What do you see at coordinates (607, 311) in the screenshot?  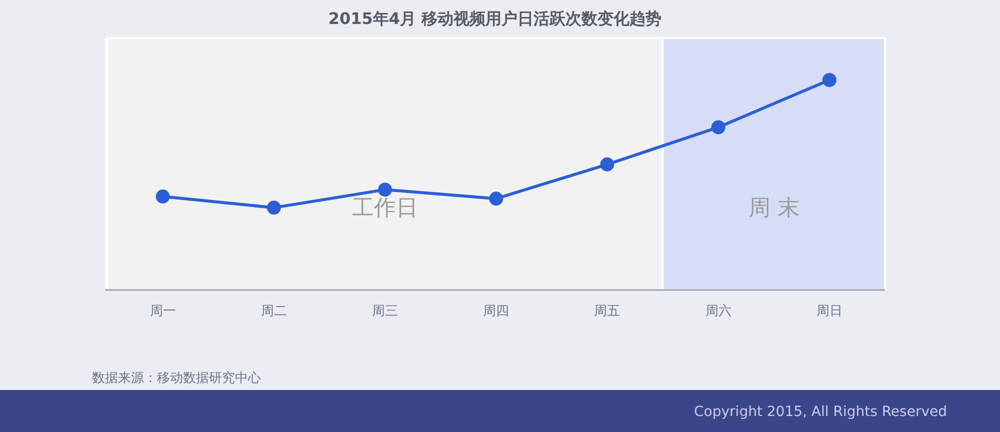 I see `x-tick-label: 周五` at bounding box center [607, 311].